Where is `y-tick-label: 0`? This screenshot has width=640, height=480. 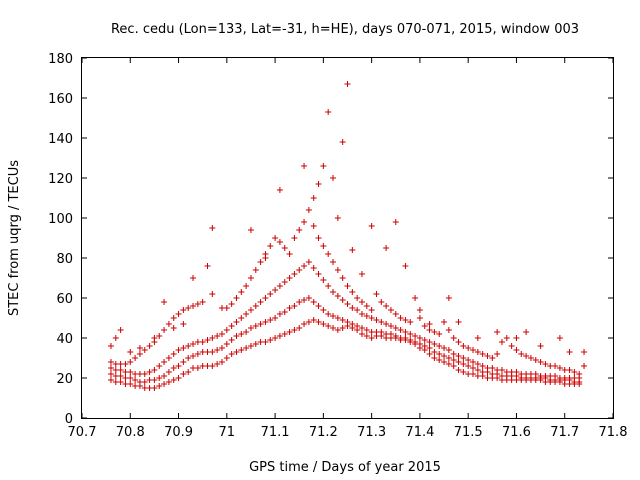 y-tick-label: 0 is located at coordinates (69, 419).